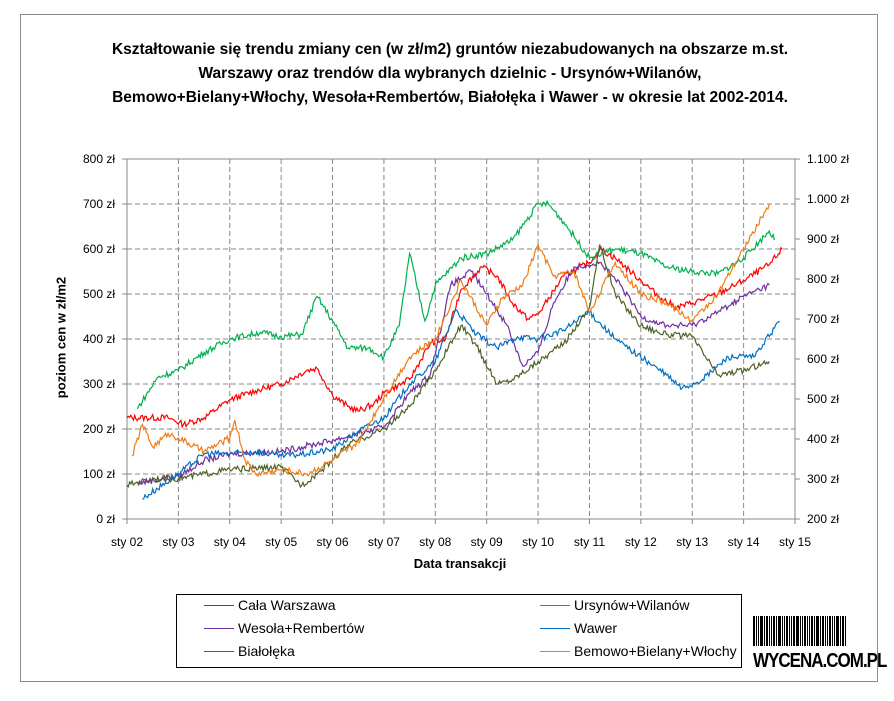  Describe the element at coordinates (823, 239) in the screenshot. I see `y2-tick-label: 900 zł` at that location.